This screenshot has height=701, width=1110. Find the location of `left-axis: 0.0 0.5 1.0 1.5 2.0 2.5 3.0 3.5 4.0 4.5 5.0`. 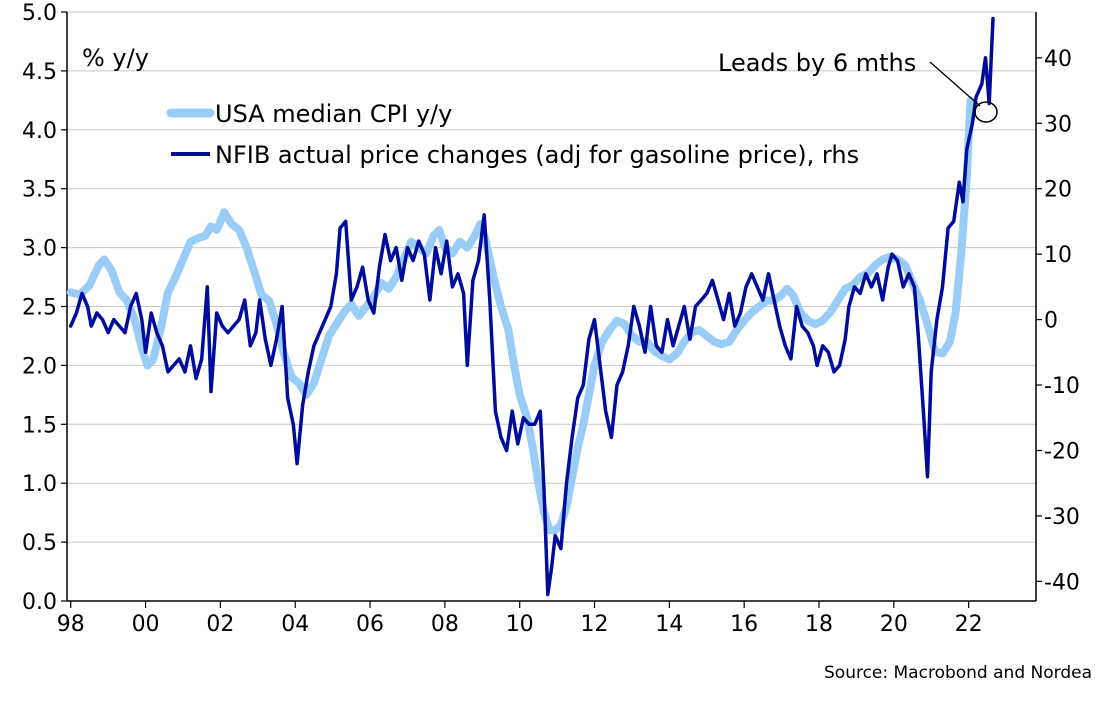

left-axis: 0.0 0.5 1.0 1.5 2.0 2.5 3.0 3.5 4.0 4.5 5.0 is located at coordinates (44, 308).